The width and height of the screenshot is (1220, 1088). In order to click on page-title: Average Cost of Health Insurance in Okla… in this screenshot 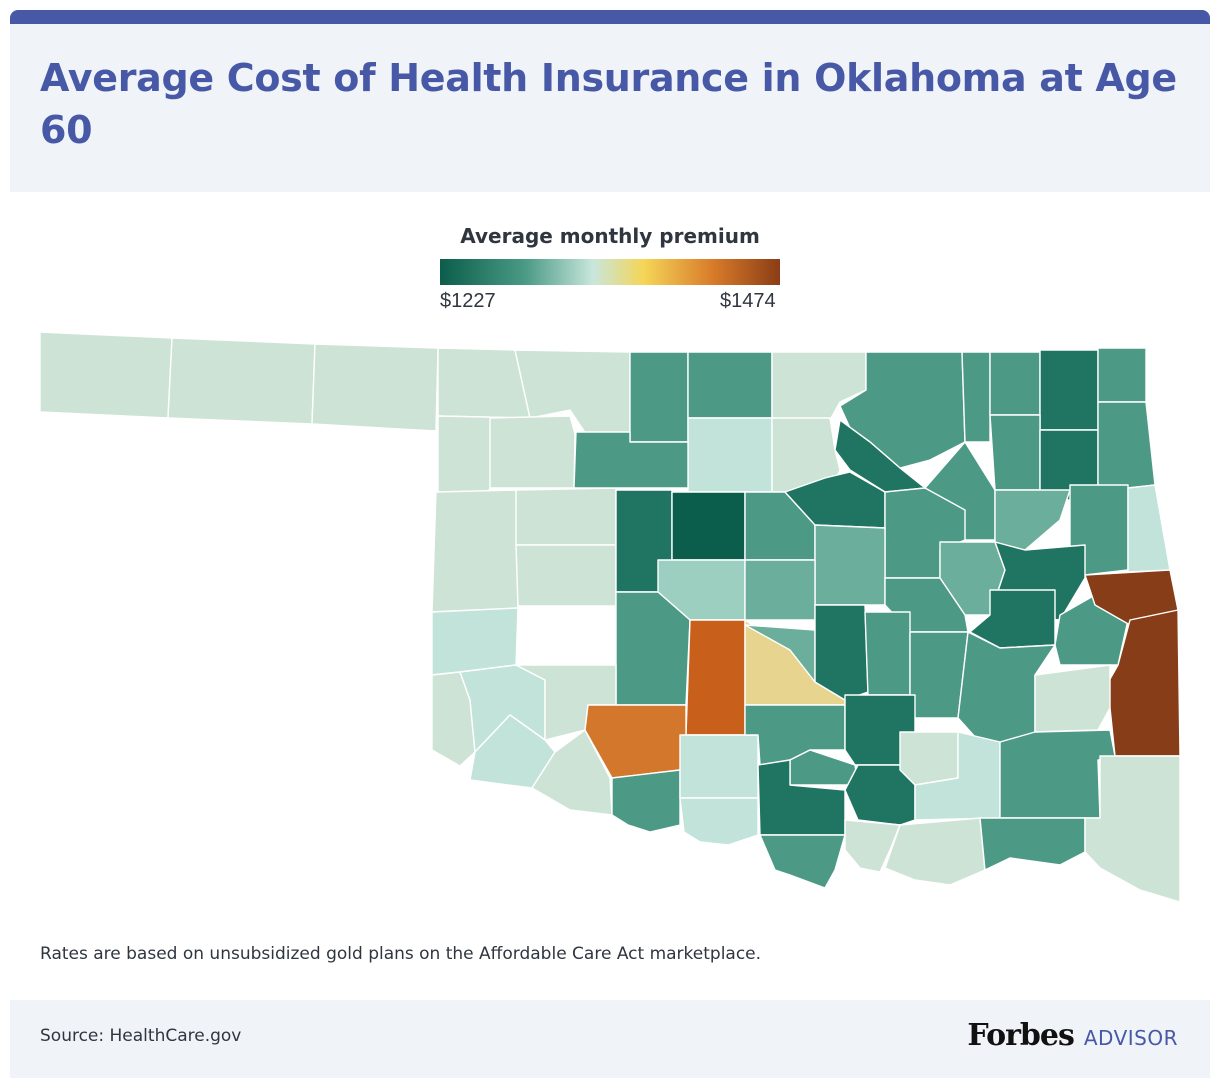, I will do `click(608, 104)`.